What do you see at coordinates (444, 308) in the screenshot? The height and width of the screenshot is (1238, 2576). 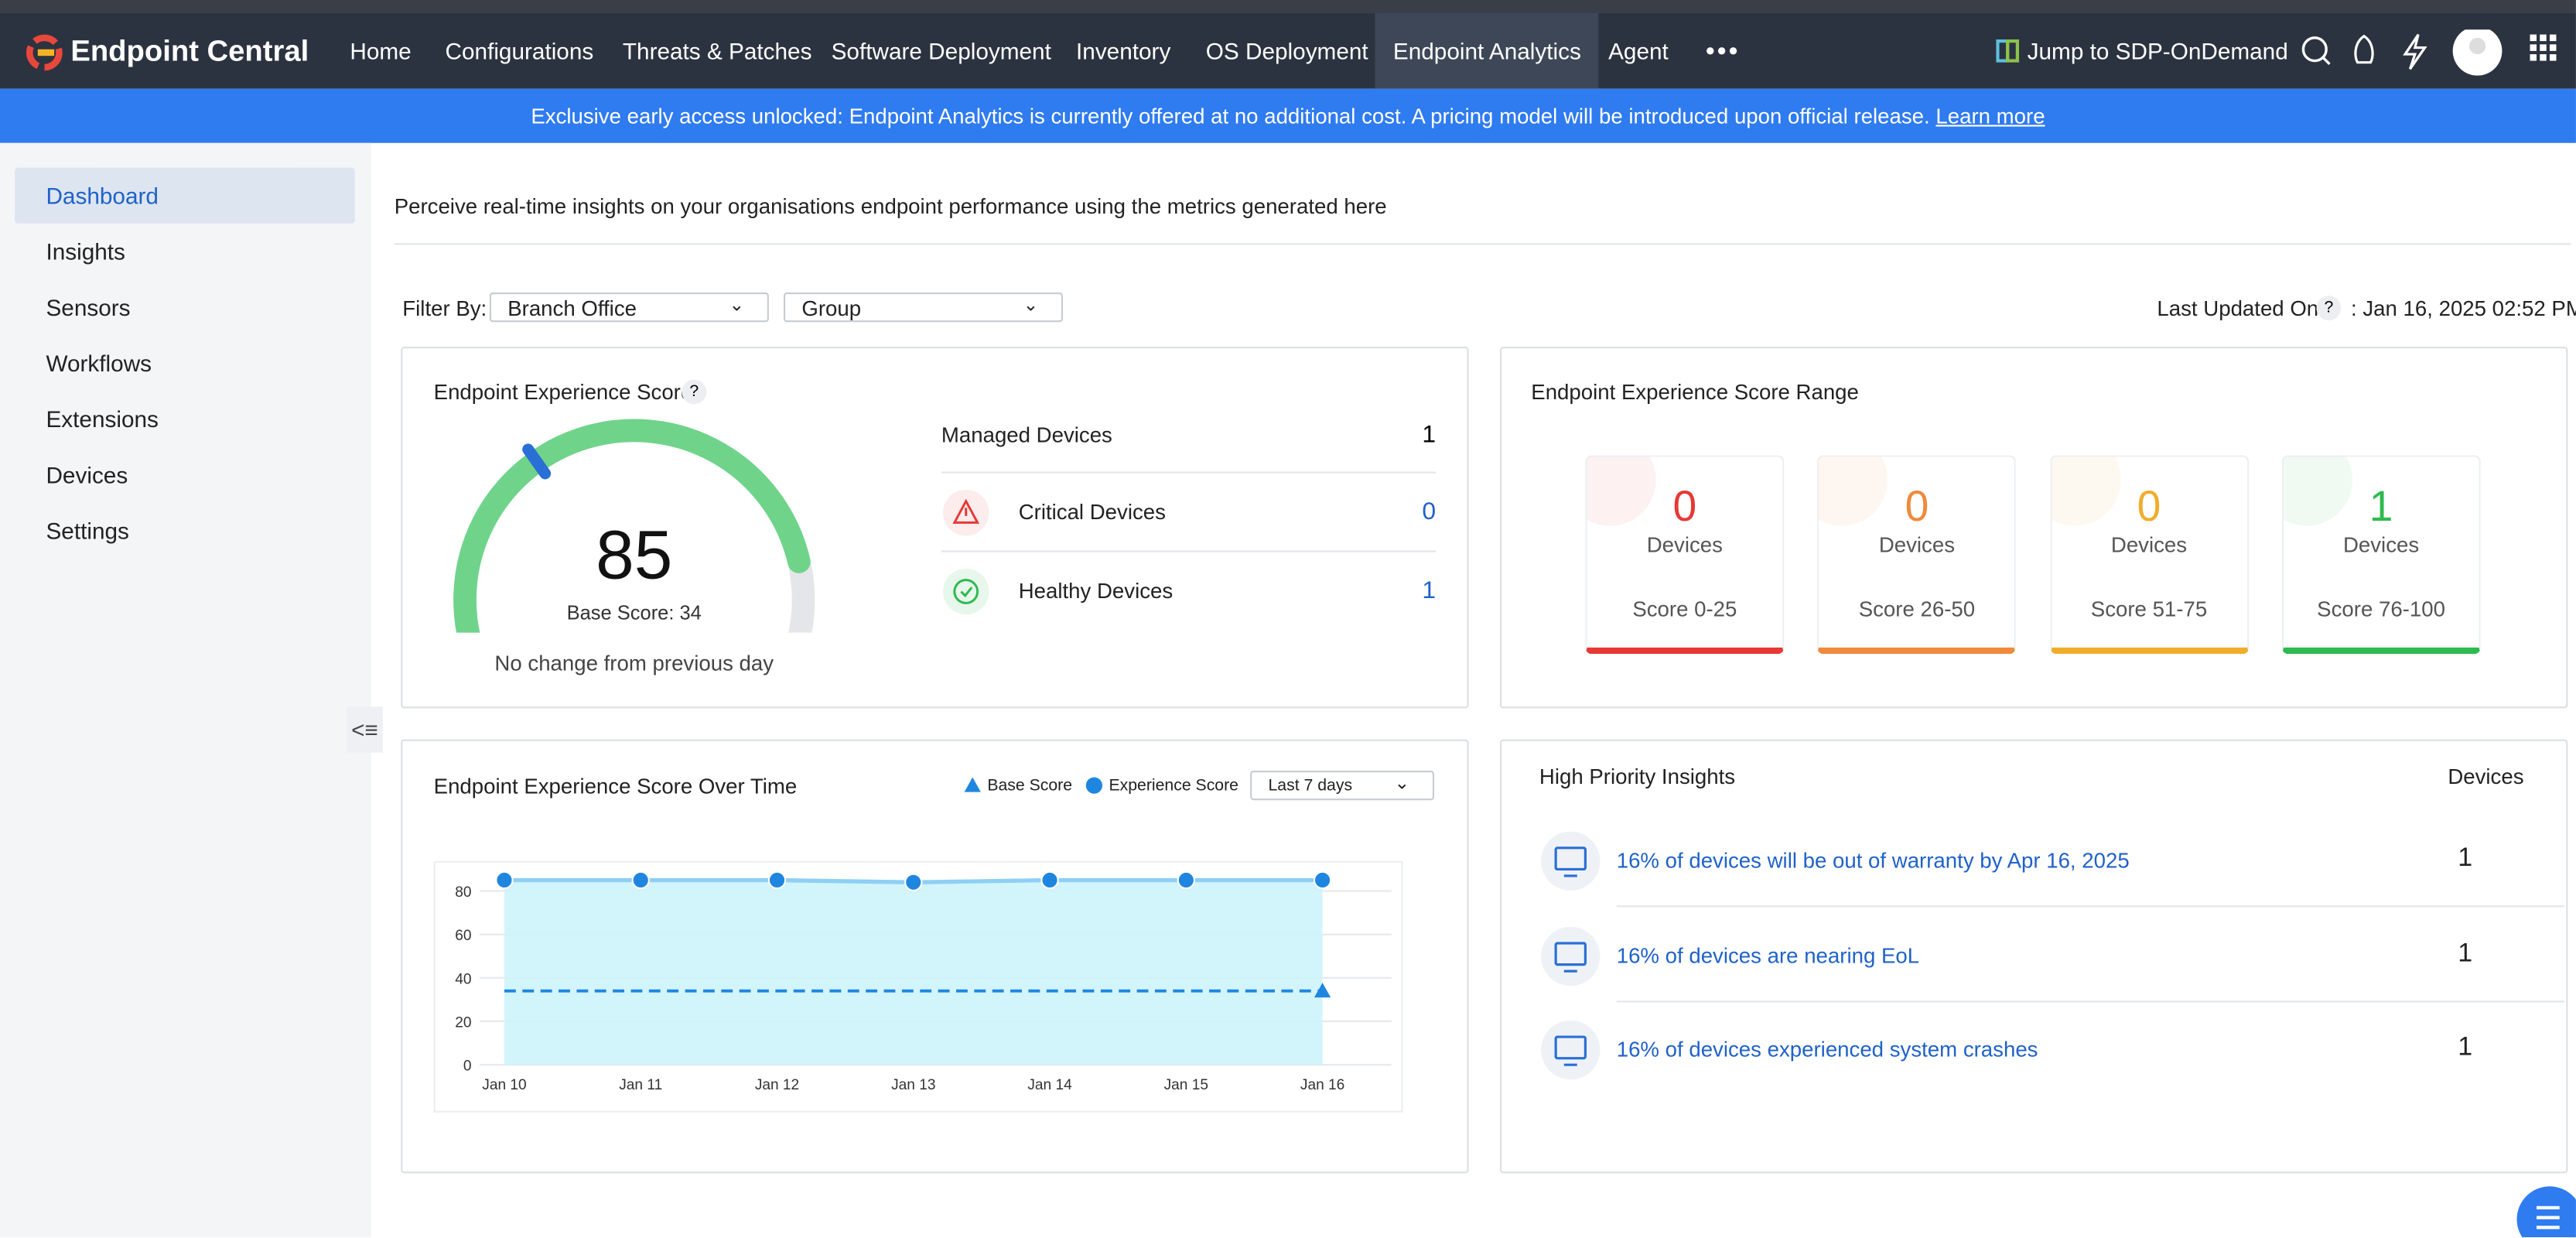 I see `filter-label: Filter By:` at bounding box center [444, 308].